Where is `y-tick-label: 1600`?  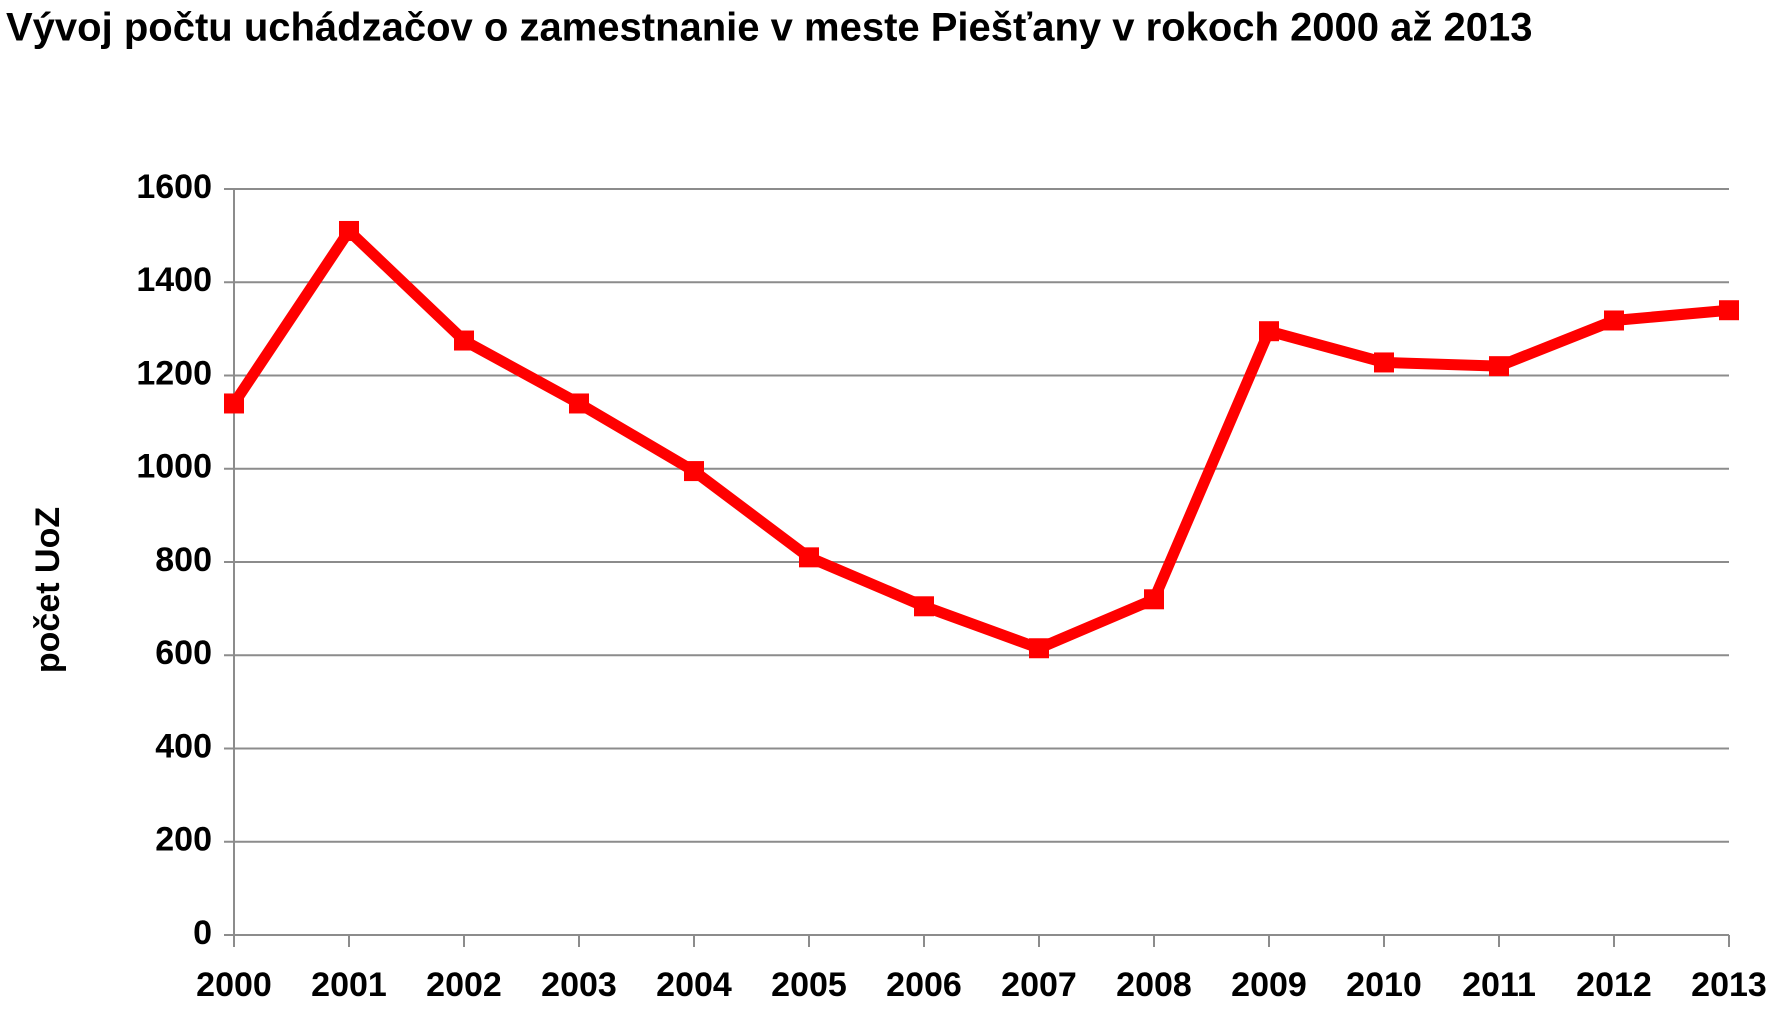
y-tick-label: 1600 is located at coordinates (174, 187).